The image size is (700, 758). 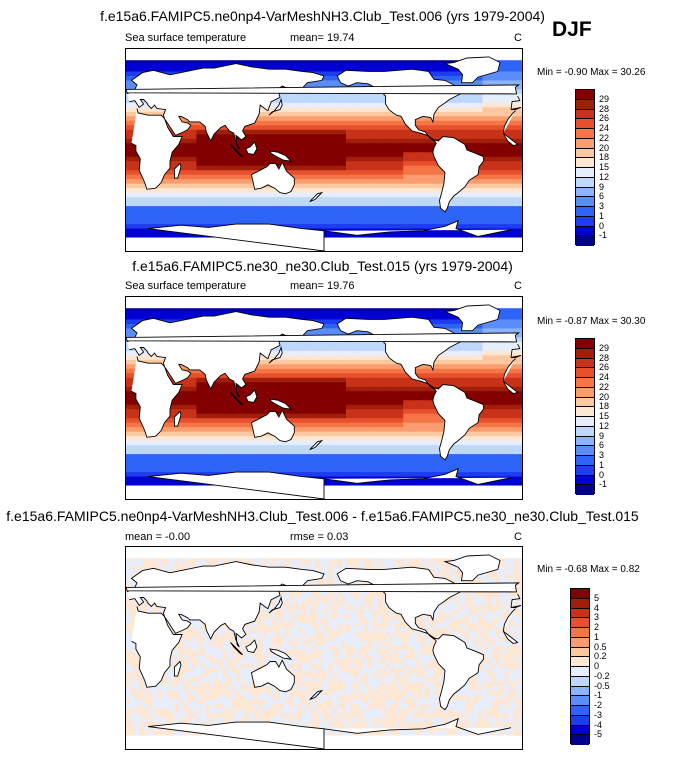 What do you see at coordinates (316, 197) in the screenshot?
I see `continent-new-zealand` at bounding box center [316, 197].